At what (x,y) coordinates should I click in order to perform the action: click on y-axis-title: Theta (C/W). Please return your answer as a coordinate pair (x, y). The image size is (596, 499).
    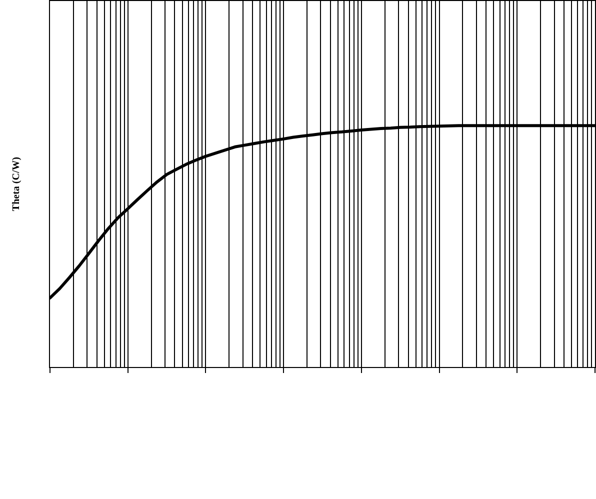
    Looking at the image, I should click on (16, 184).